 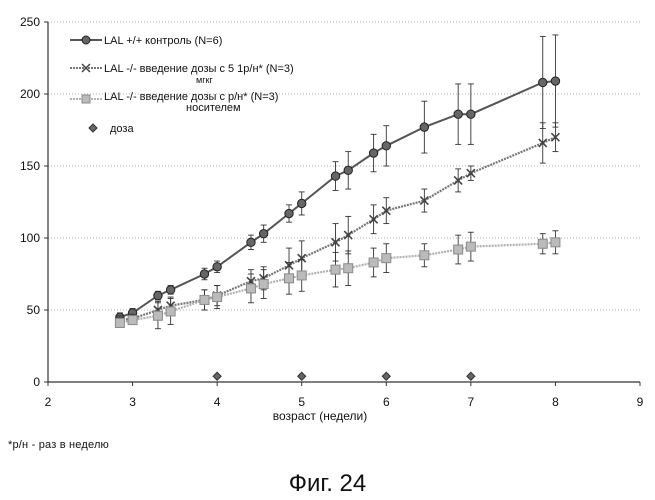 What do you see at coordinates (213, 108) in the screenshot?
I see `legend-sublabel-vehicle: носителем` at bounding box center [213, 108].